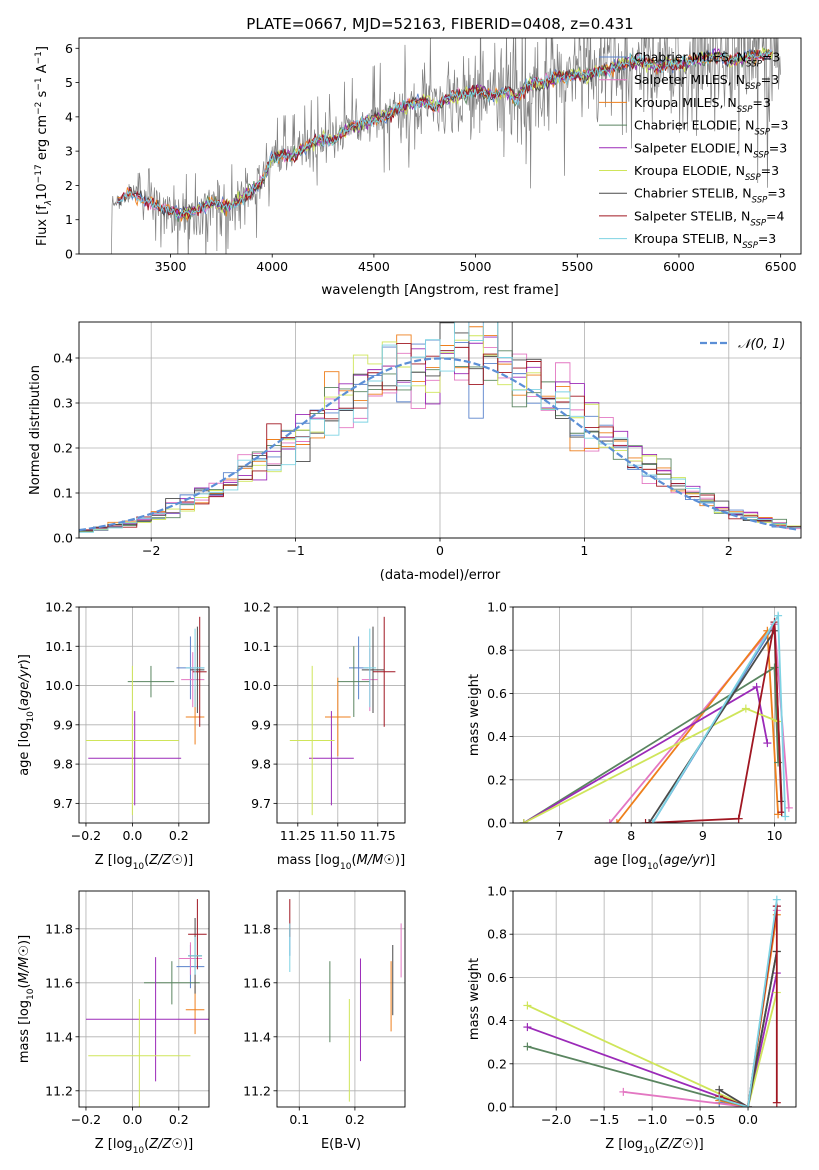 This screenshot has width=819, height=1170. I want to click on y-tick-label: 10.2, so click(59, 607).